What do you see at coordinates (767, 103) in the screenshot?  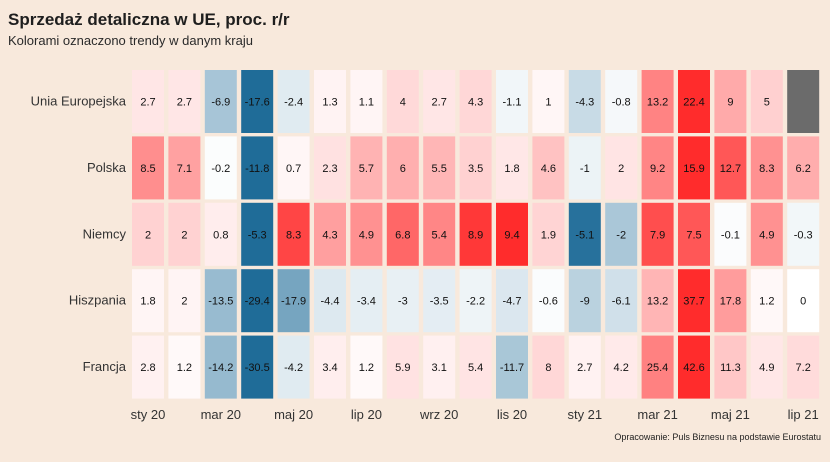 I see `cell-value-label: 5` at bounding box center [767, 103].